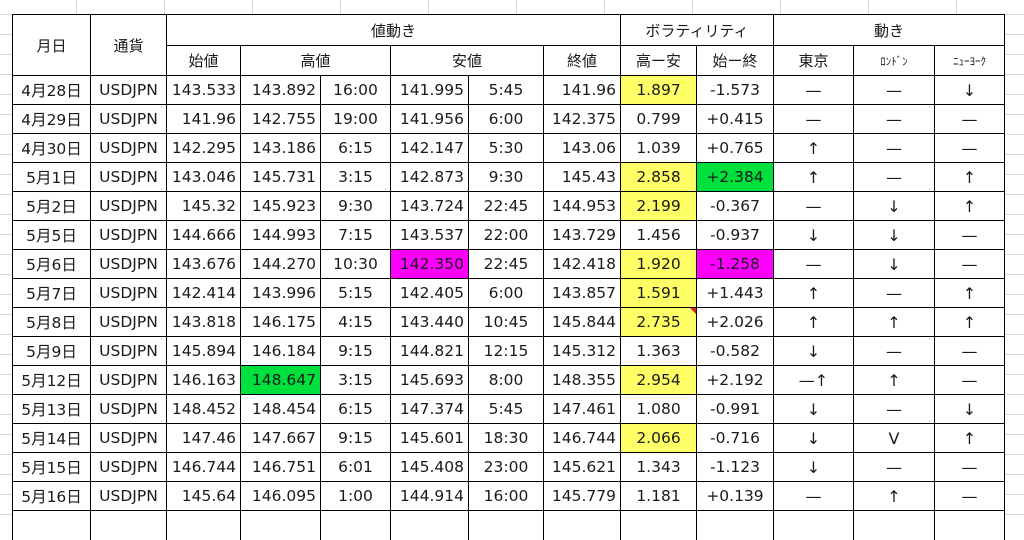 Image resolution: width=1024 pixels, height=540 pixels. Describe the element at coordinates (582, 496) in the screenshot. I see `close-cell: 145.779` at that location.